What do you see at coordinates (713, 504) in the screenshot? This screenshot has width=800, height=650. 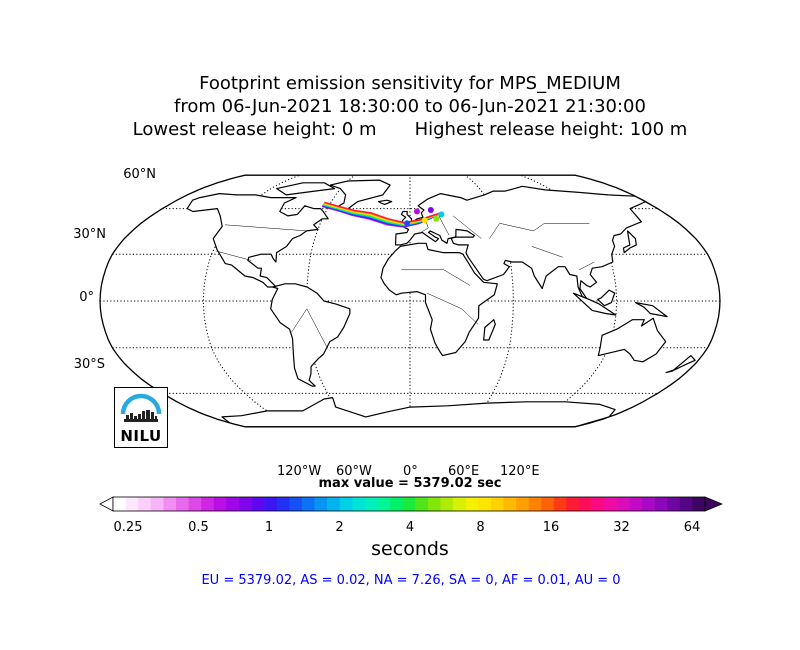 I see `colorbar-extend-high` at bounding box center [713, 504].